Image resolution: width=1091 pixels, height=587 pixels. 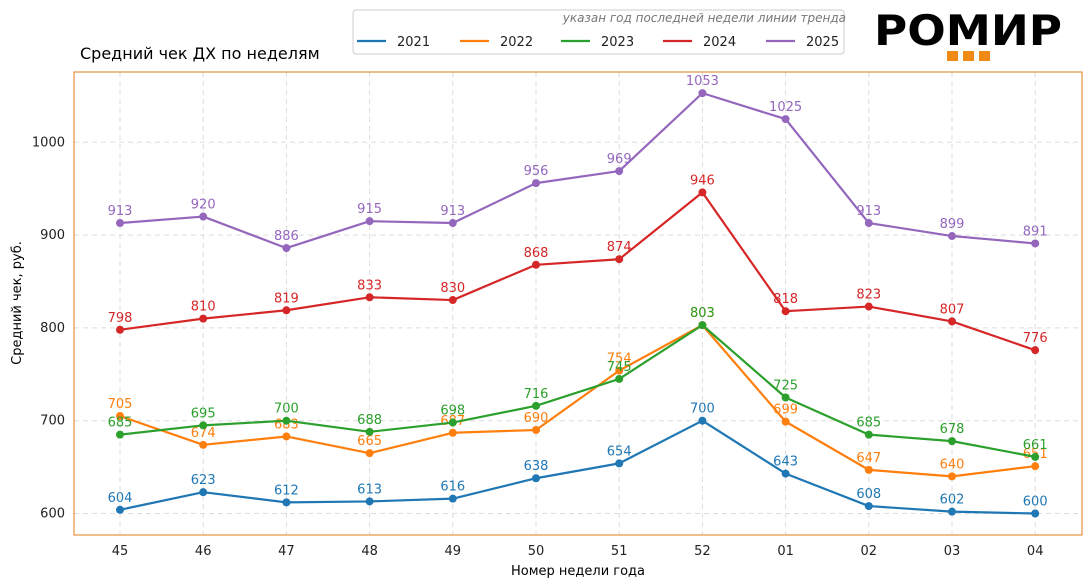 What do you see at coordinates (598, 42) in the screenshot?
I see `legend-items: 2021 2022 2023 2024 2025` at bounding box center [598, 42].